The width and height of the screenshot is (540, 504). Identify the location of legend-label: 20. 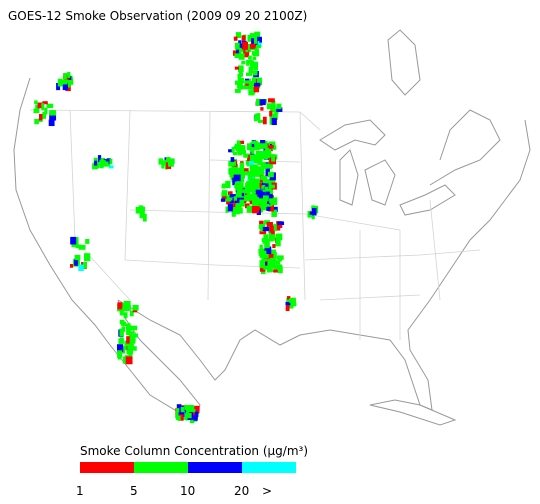
(241, 491).